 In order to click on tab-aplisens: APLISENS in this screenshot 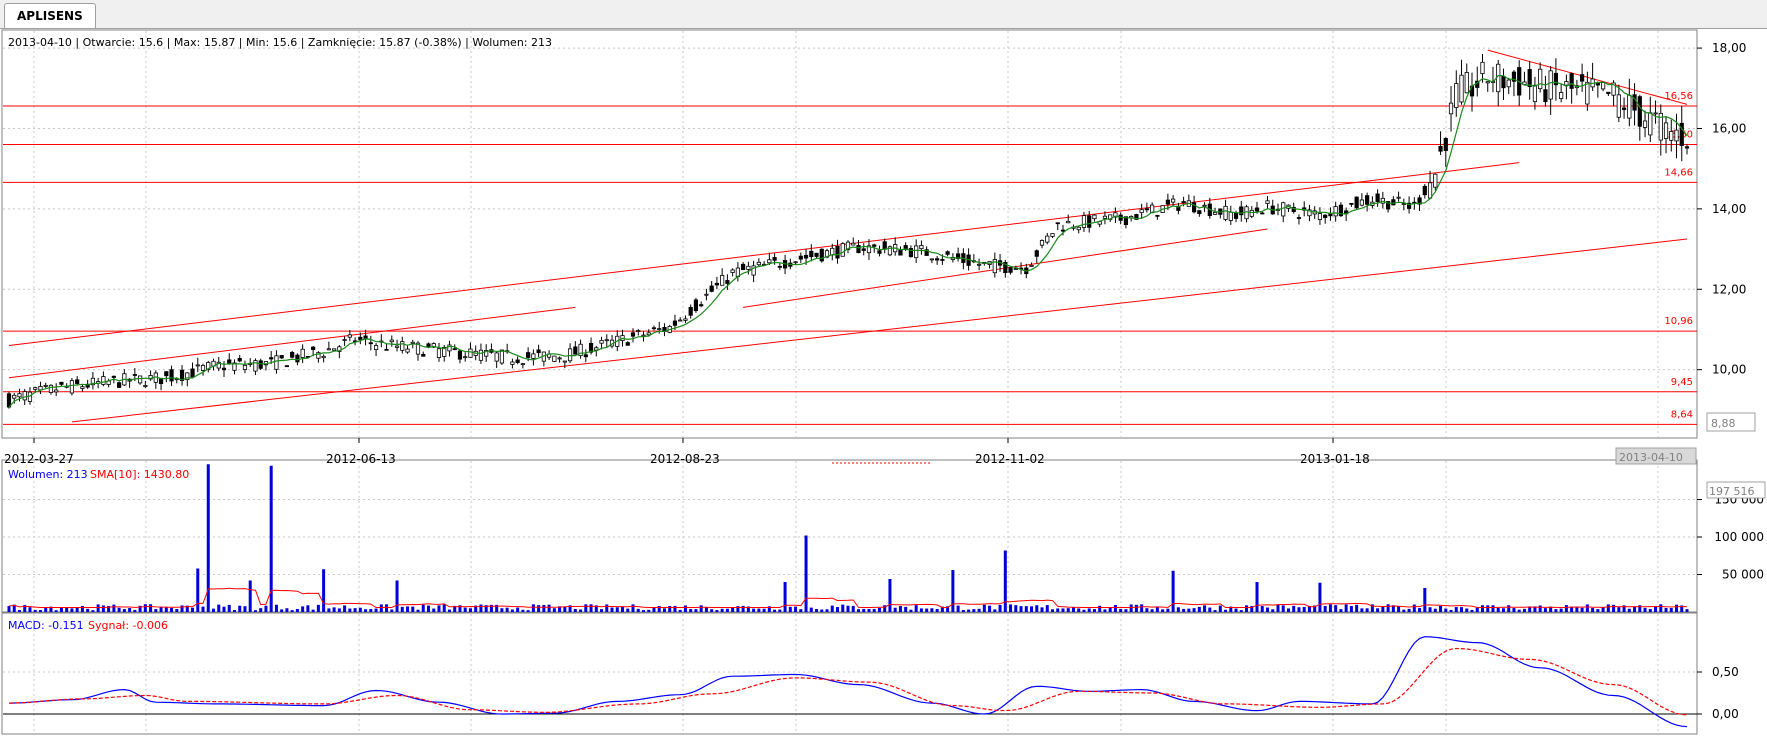, I will do `click(50, 15)`.